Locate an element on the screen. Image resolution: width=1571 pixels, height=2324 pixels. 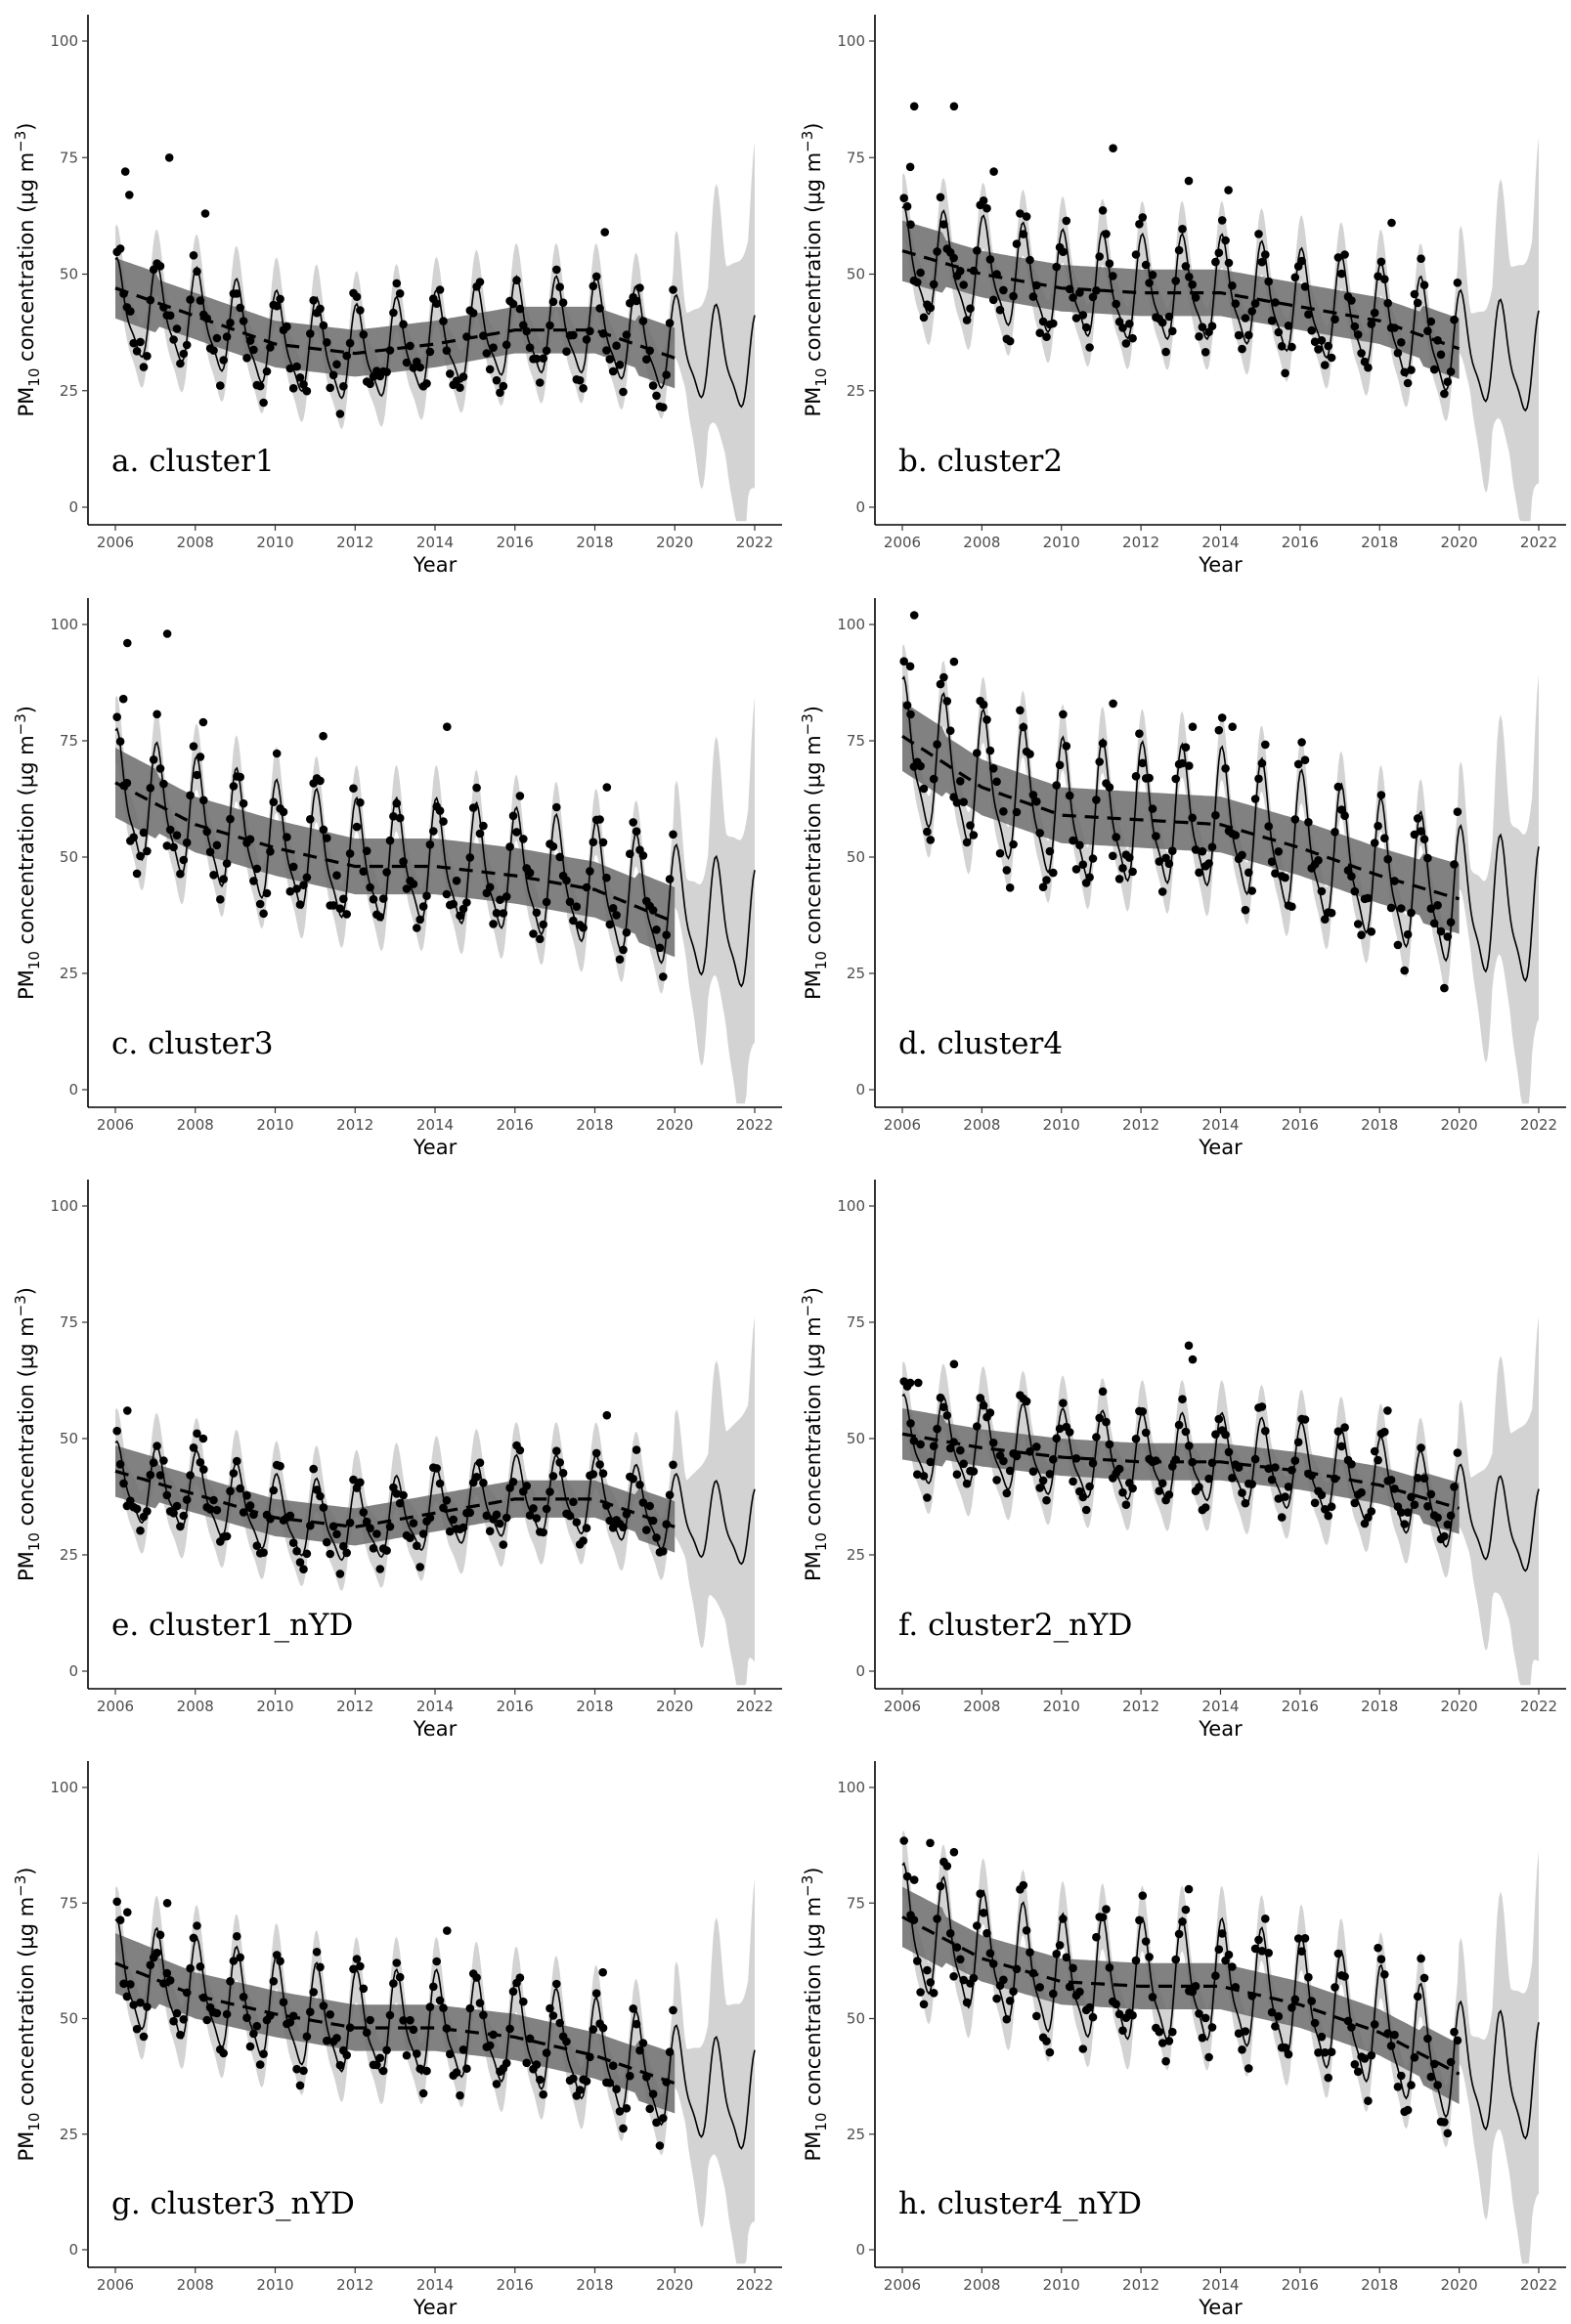
panel-label: f. cluster2_nYD is located at coordinates (1015, 1625).